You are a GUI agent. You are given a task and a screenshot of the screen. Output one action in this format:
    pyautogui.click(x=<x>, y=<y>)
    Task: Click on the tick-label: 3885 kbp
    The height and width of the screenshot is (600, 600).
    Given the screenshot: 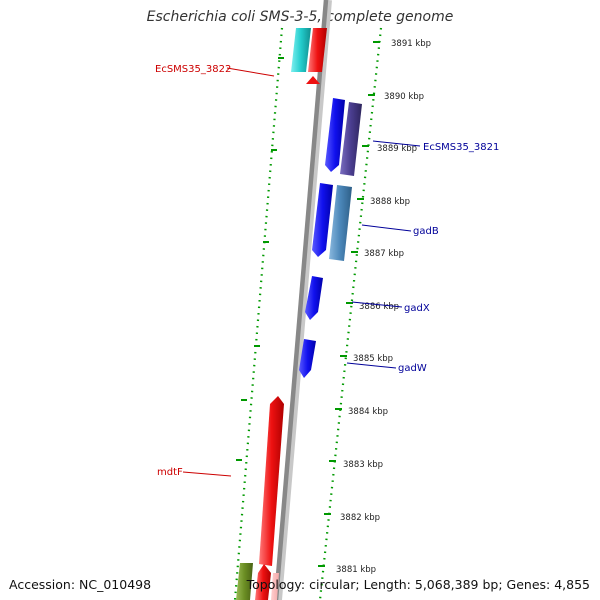 What is the action you would take?
    pyautogui.click(x=373, y=359)
    